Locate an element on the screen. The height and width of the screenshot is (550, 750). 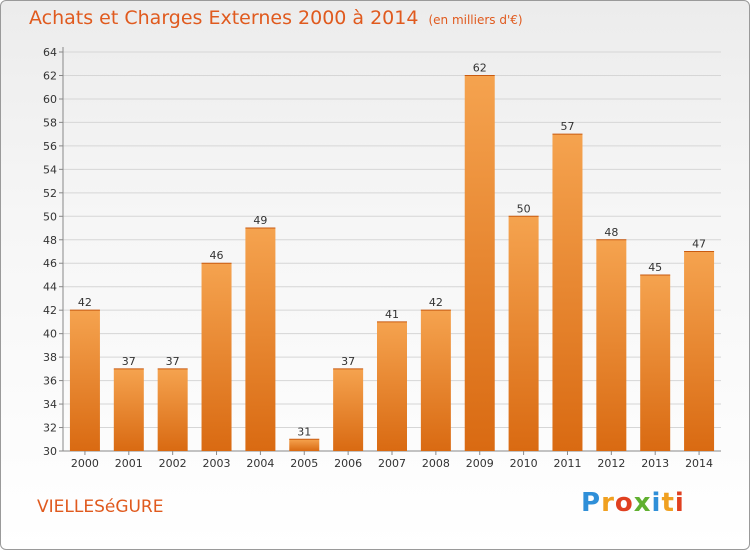
x-tick-label: 2001 is located at coordinates (129, 463).